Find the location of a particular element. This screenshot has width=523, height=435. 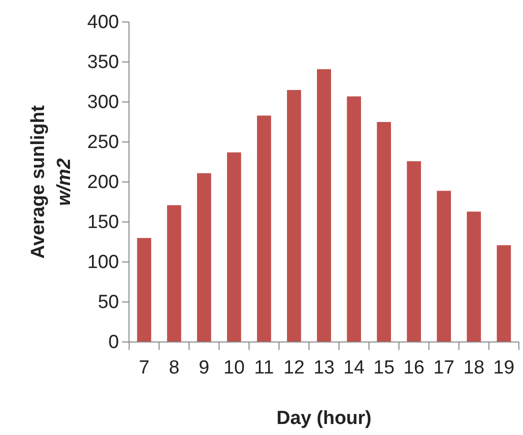

x-tick-label: 19 is located at coordinates (503, 367).